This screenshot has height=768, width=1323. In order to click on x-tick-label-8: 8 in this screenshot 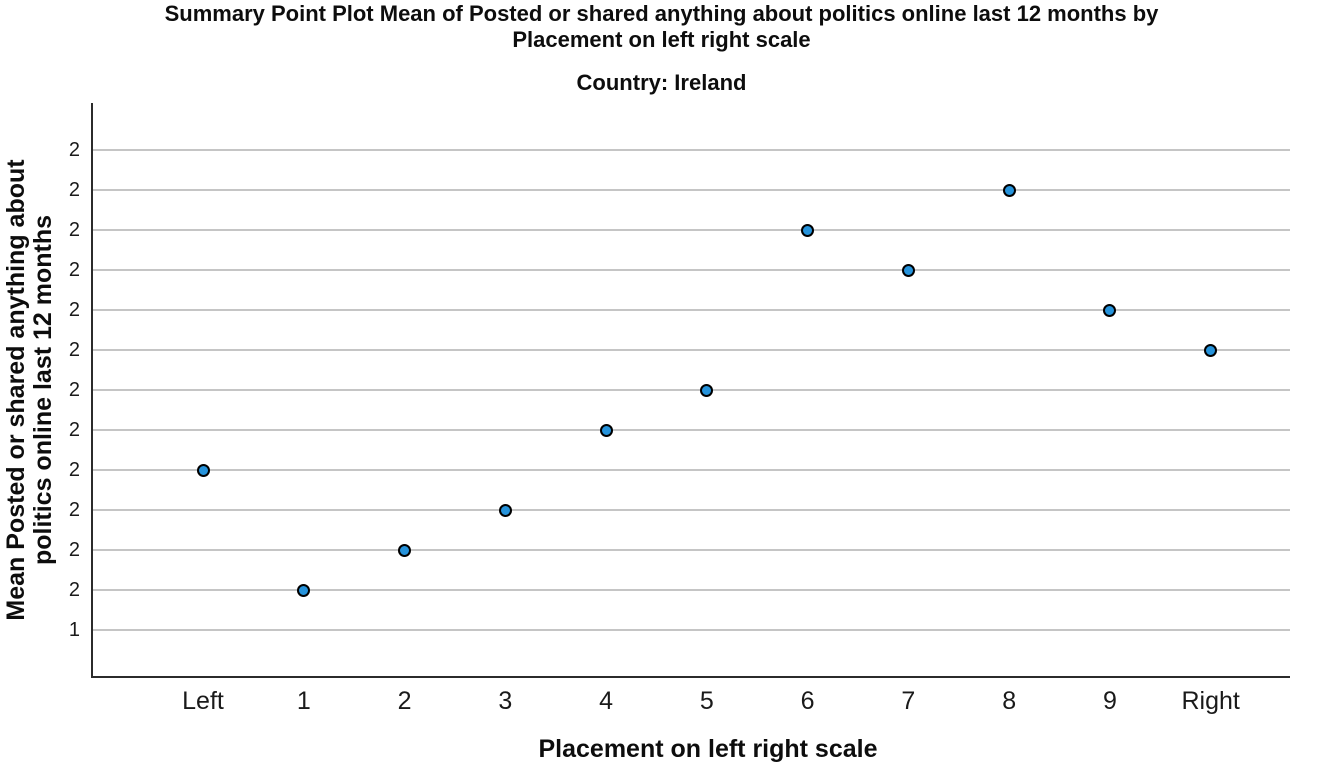, I will do `click(1009, 701)`.